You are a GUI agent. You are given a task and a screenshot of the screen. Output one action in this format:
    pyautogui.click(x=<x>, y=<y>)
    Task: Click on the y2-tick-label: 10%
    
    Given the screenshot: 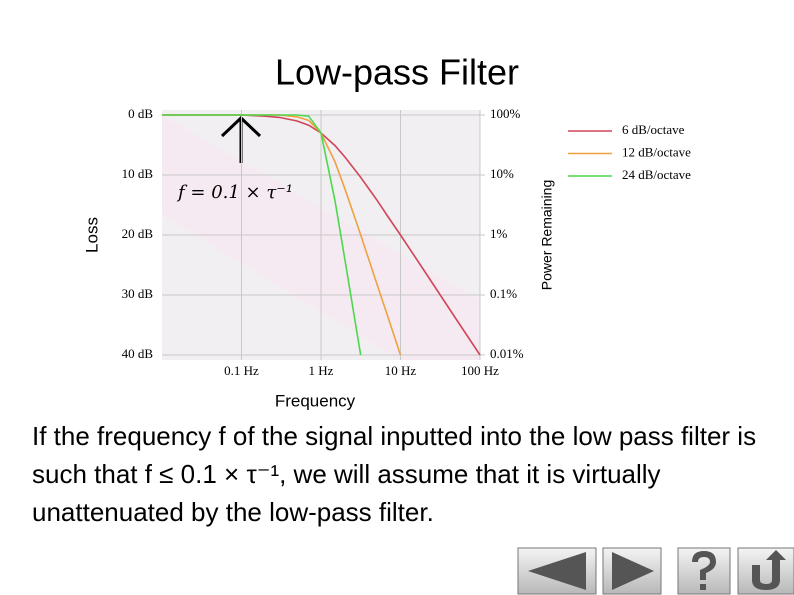 What is the action you would take?
    pyautogui.click(x=502, y=173)
    